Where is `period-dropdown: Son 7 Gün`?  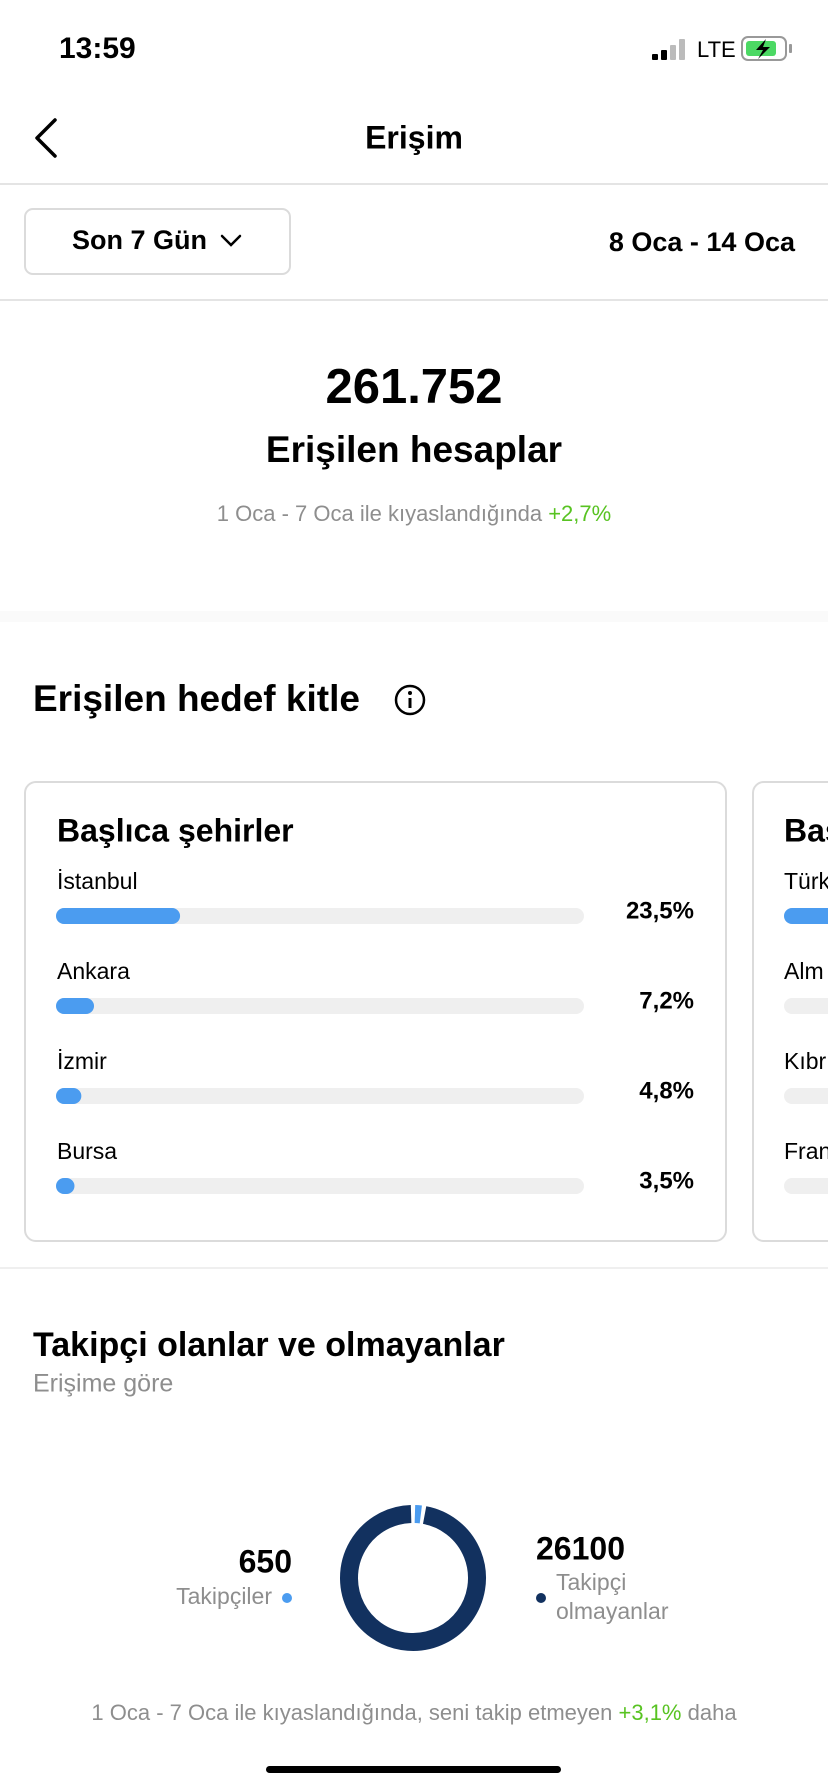
period-dropdown: Son 7 Gün is located at coordinates (157, 241).